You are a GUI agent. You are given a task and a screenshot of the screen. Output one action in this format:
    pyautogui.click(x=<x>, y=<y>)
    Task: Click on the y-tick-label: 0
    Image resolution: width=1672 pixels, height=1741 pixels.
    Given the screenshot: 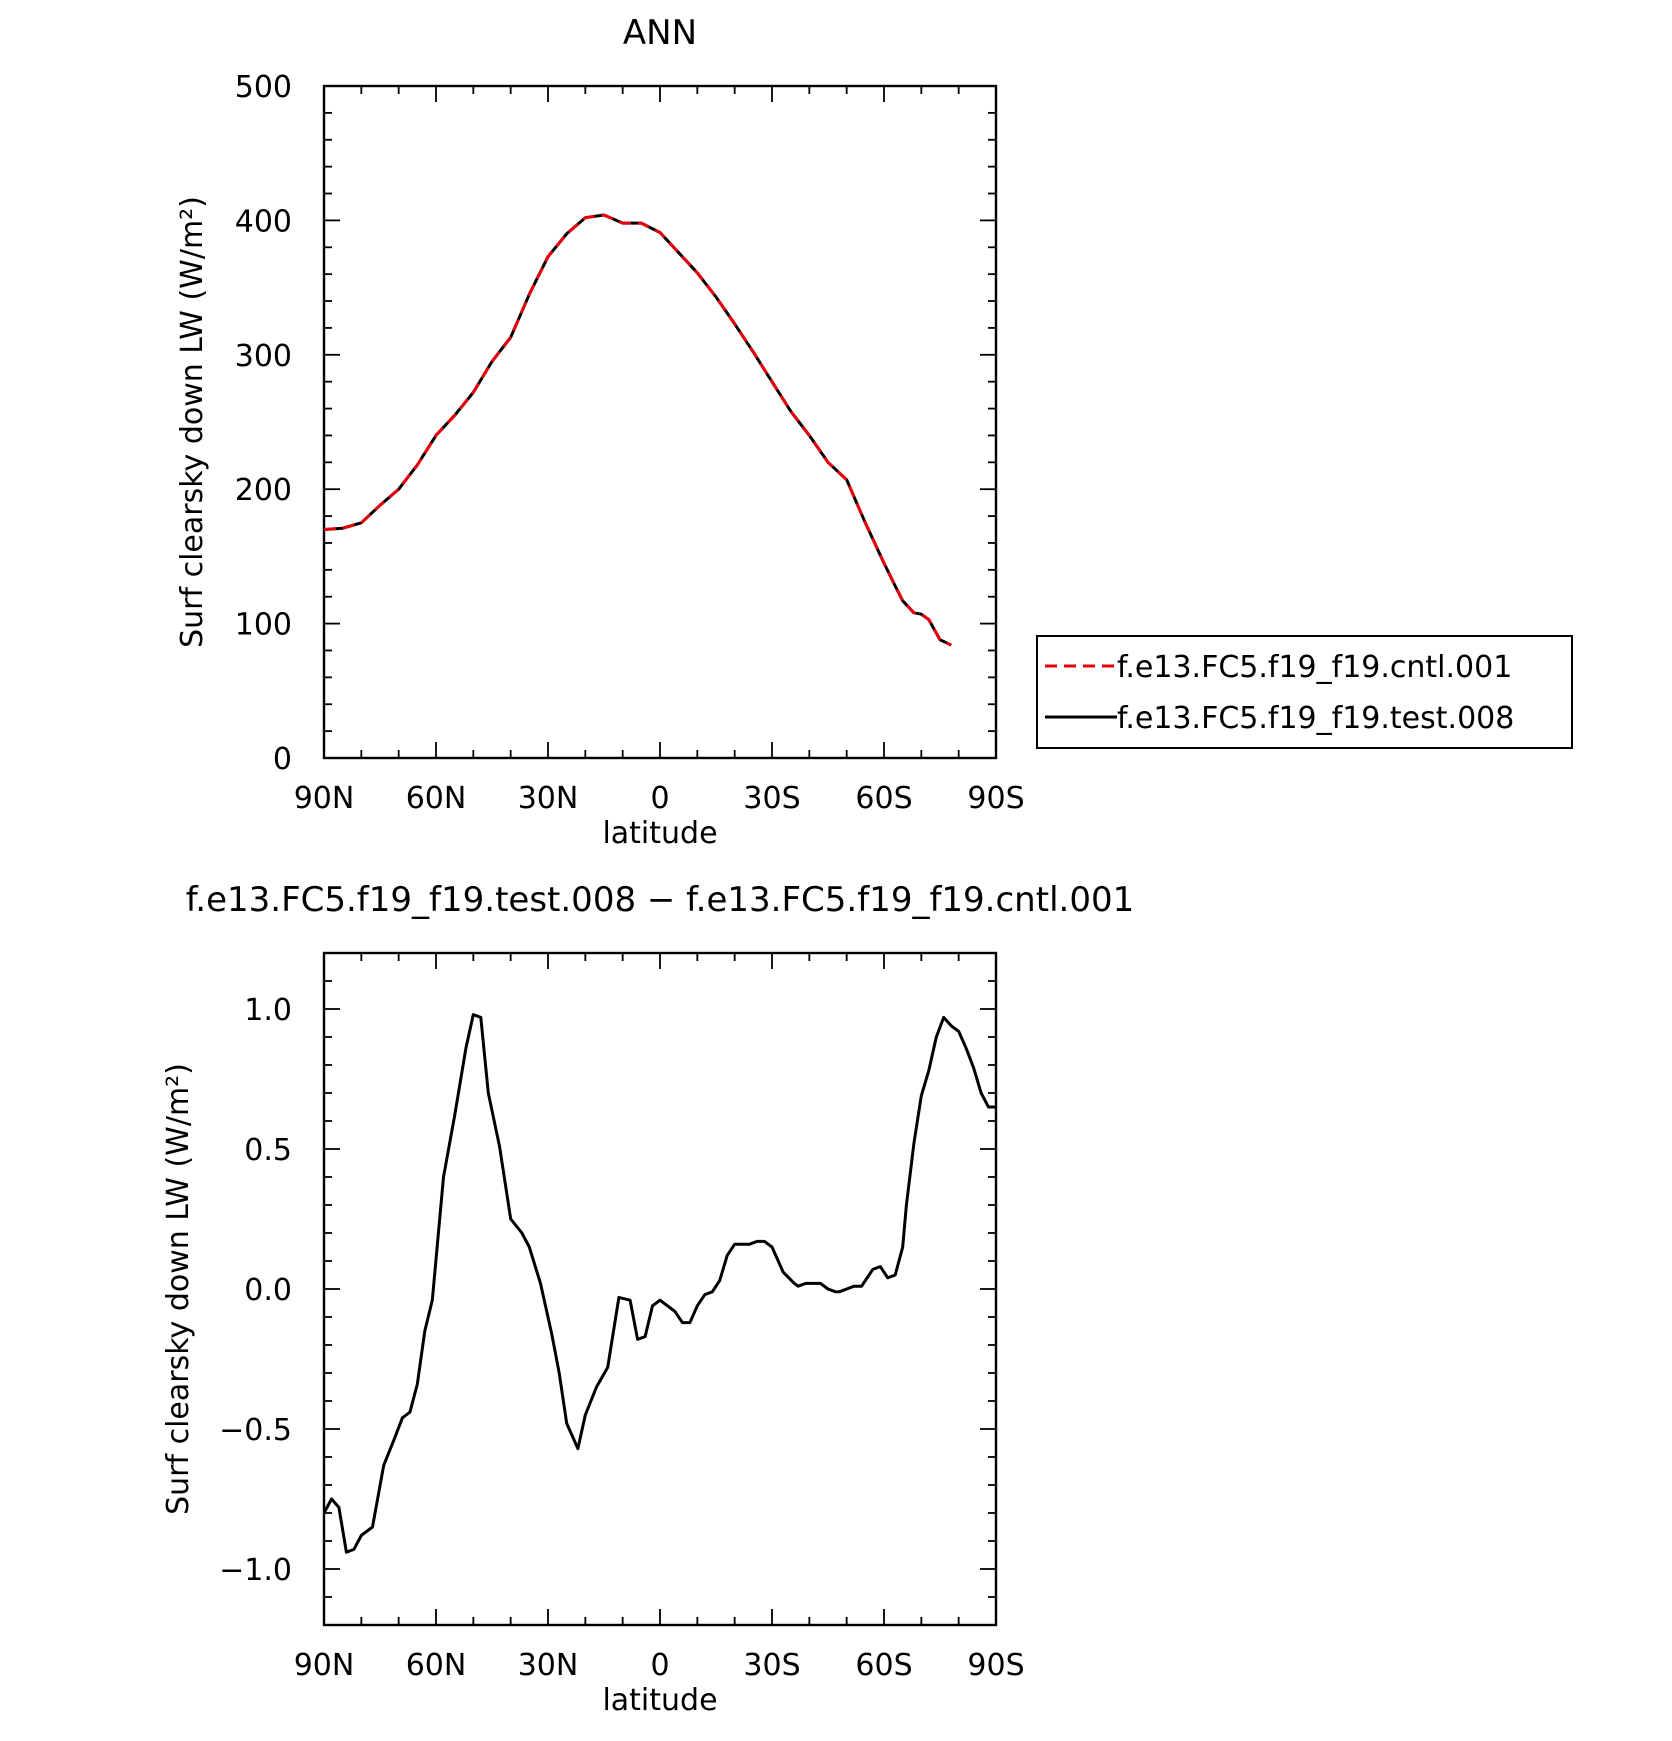 What is the action you would take?
    pyautogui.click(x=282, y=759)
    